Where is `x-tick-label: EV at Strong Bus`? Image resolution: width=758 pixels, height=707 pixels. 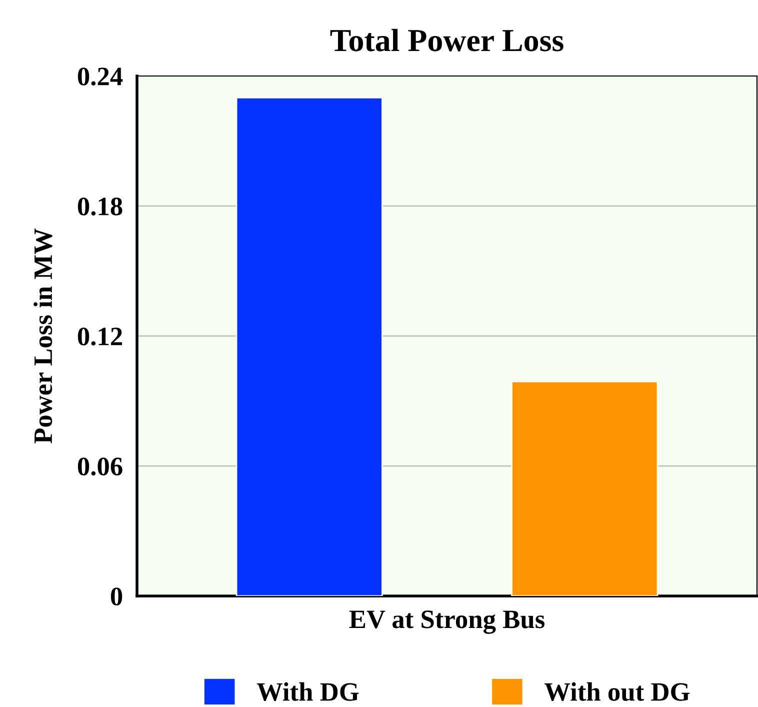
x-tick-label: EV at Strong Bus is located at coordinates (447, 622).